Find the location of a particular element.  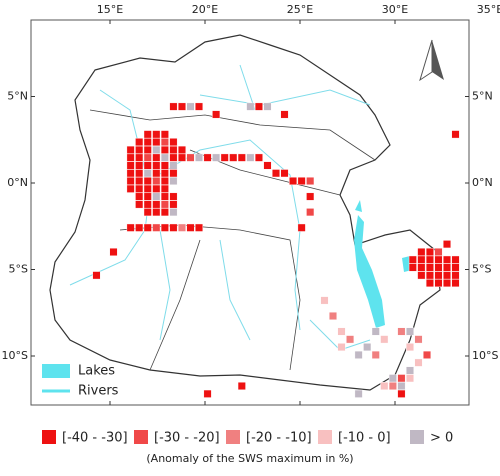

lat-label-right: 0°N is located at coordinates (482, 182).